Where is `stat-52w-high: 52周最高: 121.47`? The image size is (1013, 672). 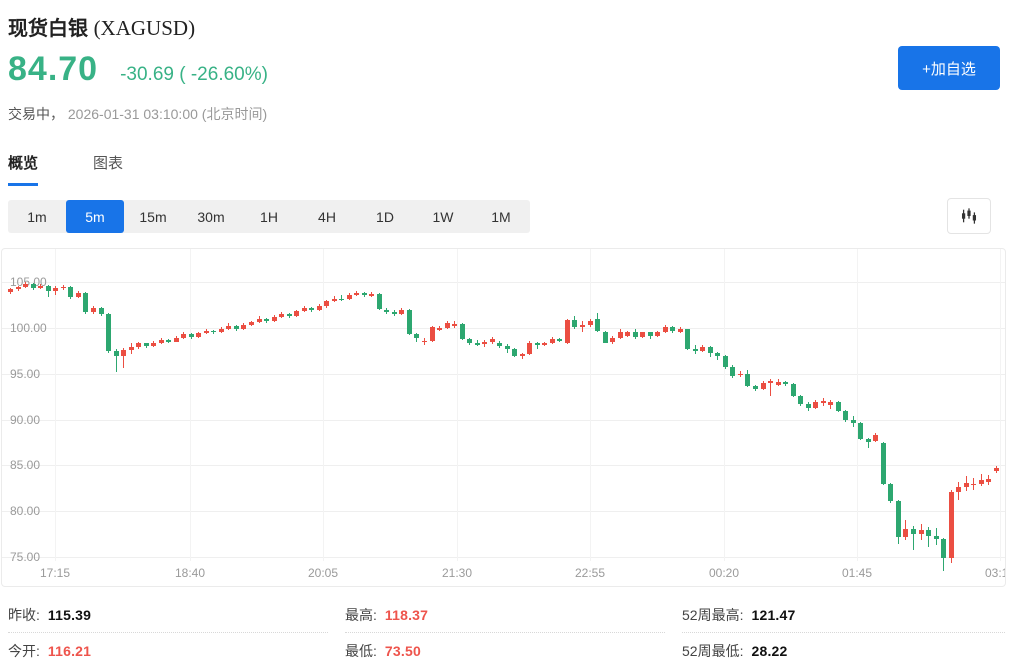 stat-52w-high: 52周最高: 121.47 is located at coordinates (843, 615).